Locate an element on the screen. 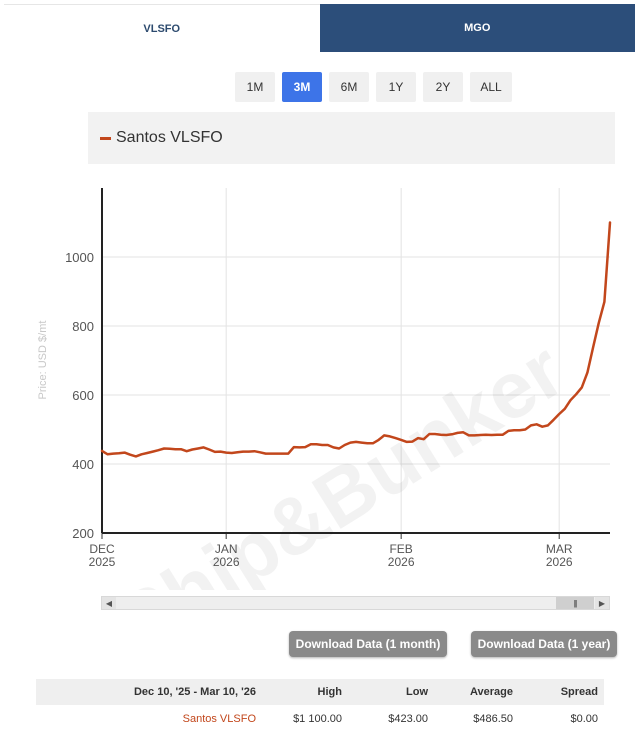 This screenshot has height=733, width=639. legend-label: Santos VLSFO is located at coordinates (169, 137).